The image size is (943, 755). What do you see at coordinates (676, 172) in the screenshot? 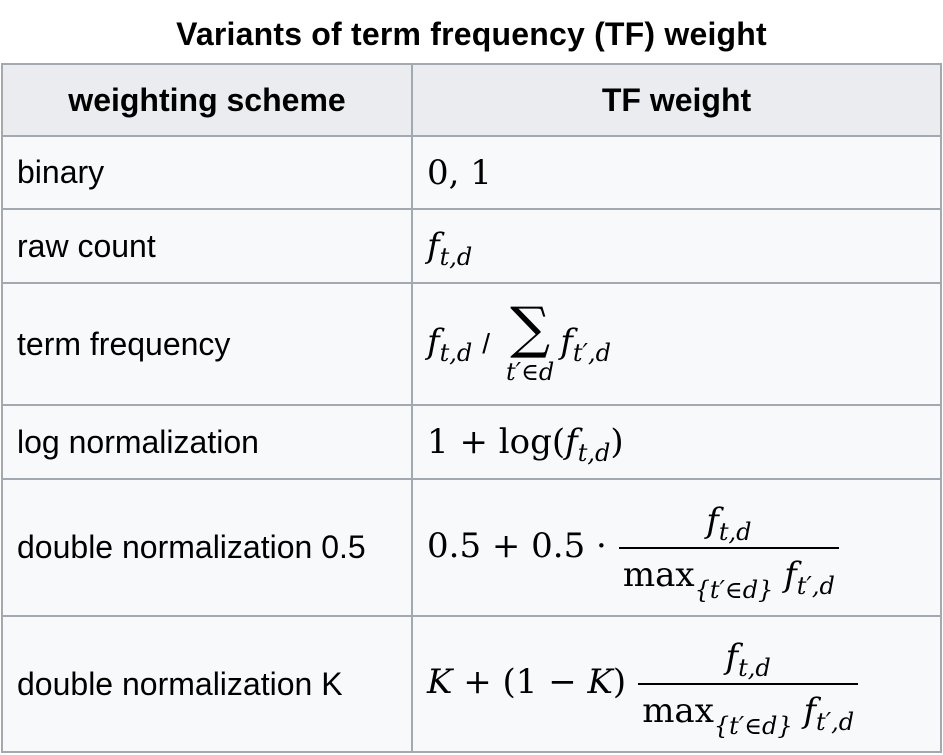
I see `weight-cell: 0, 1` at bounding box center [676, 172].